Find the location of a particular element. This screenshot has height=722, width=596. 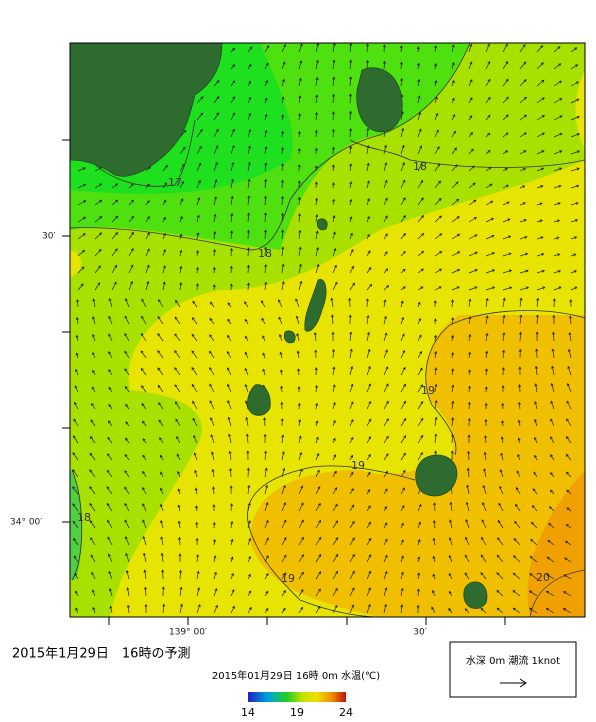

legend-arrow is located at coordinates (513, 683).